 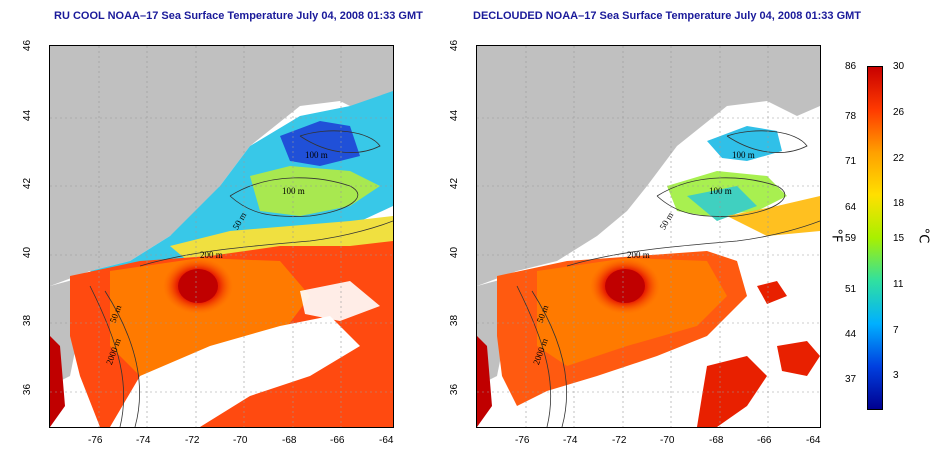 What do you see at coordinates (899, 238) in the screenshot?
I see `cb-c-15: 15` at bounding box center [899, 238].